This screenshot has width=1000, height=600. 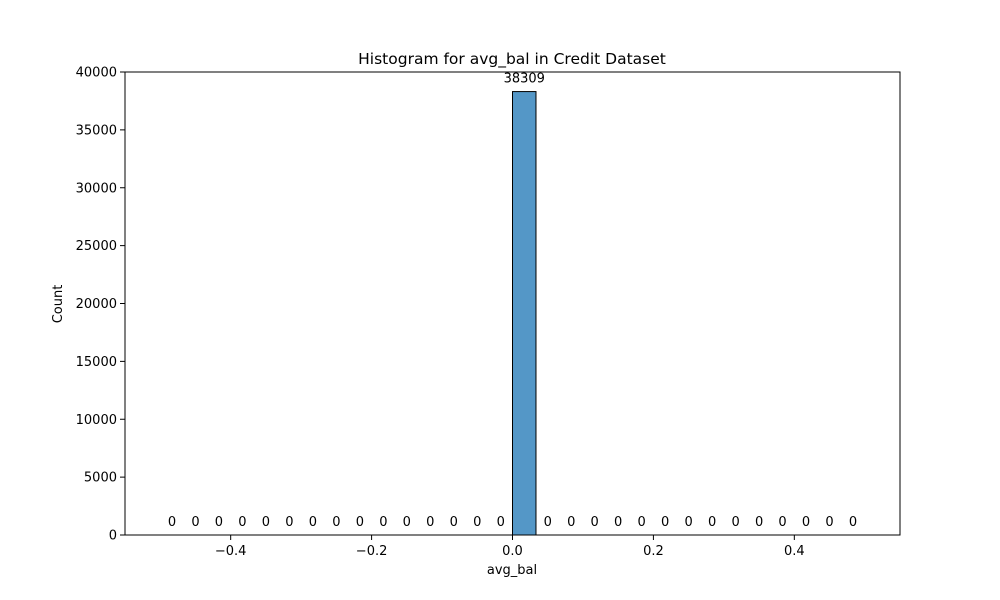 I want to click on bars, so click(x=524, y=313).